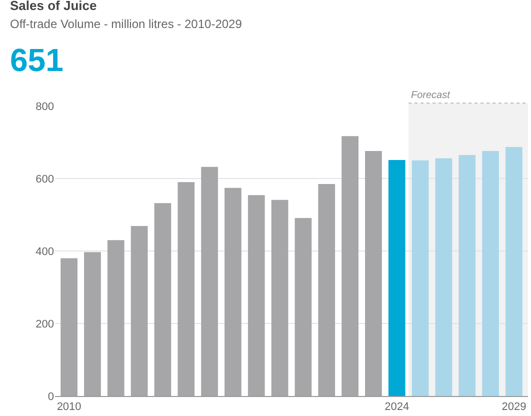 The image size is (531, 416). What do you see at coordinates (431, 95) in the screenshot?
I see `band-label: Forecast` at bounding box center [431, 95].